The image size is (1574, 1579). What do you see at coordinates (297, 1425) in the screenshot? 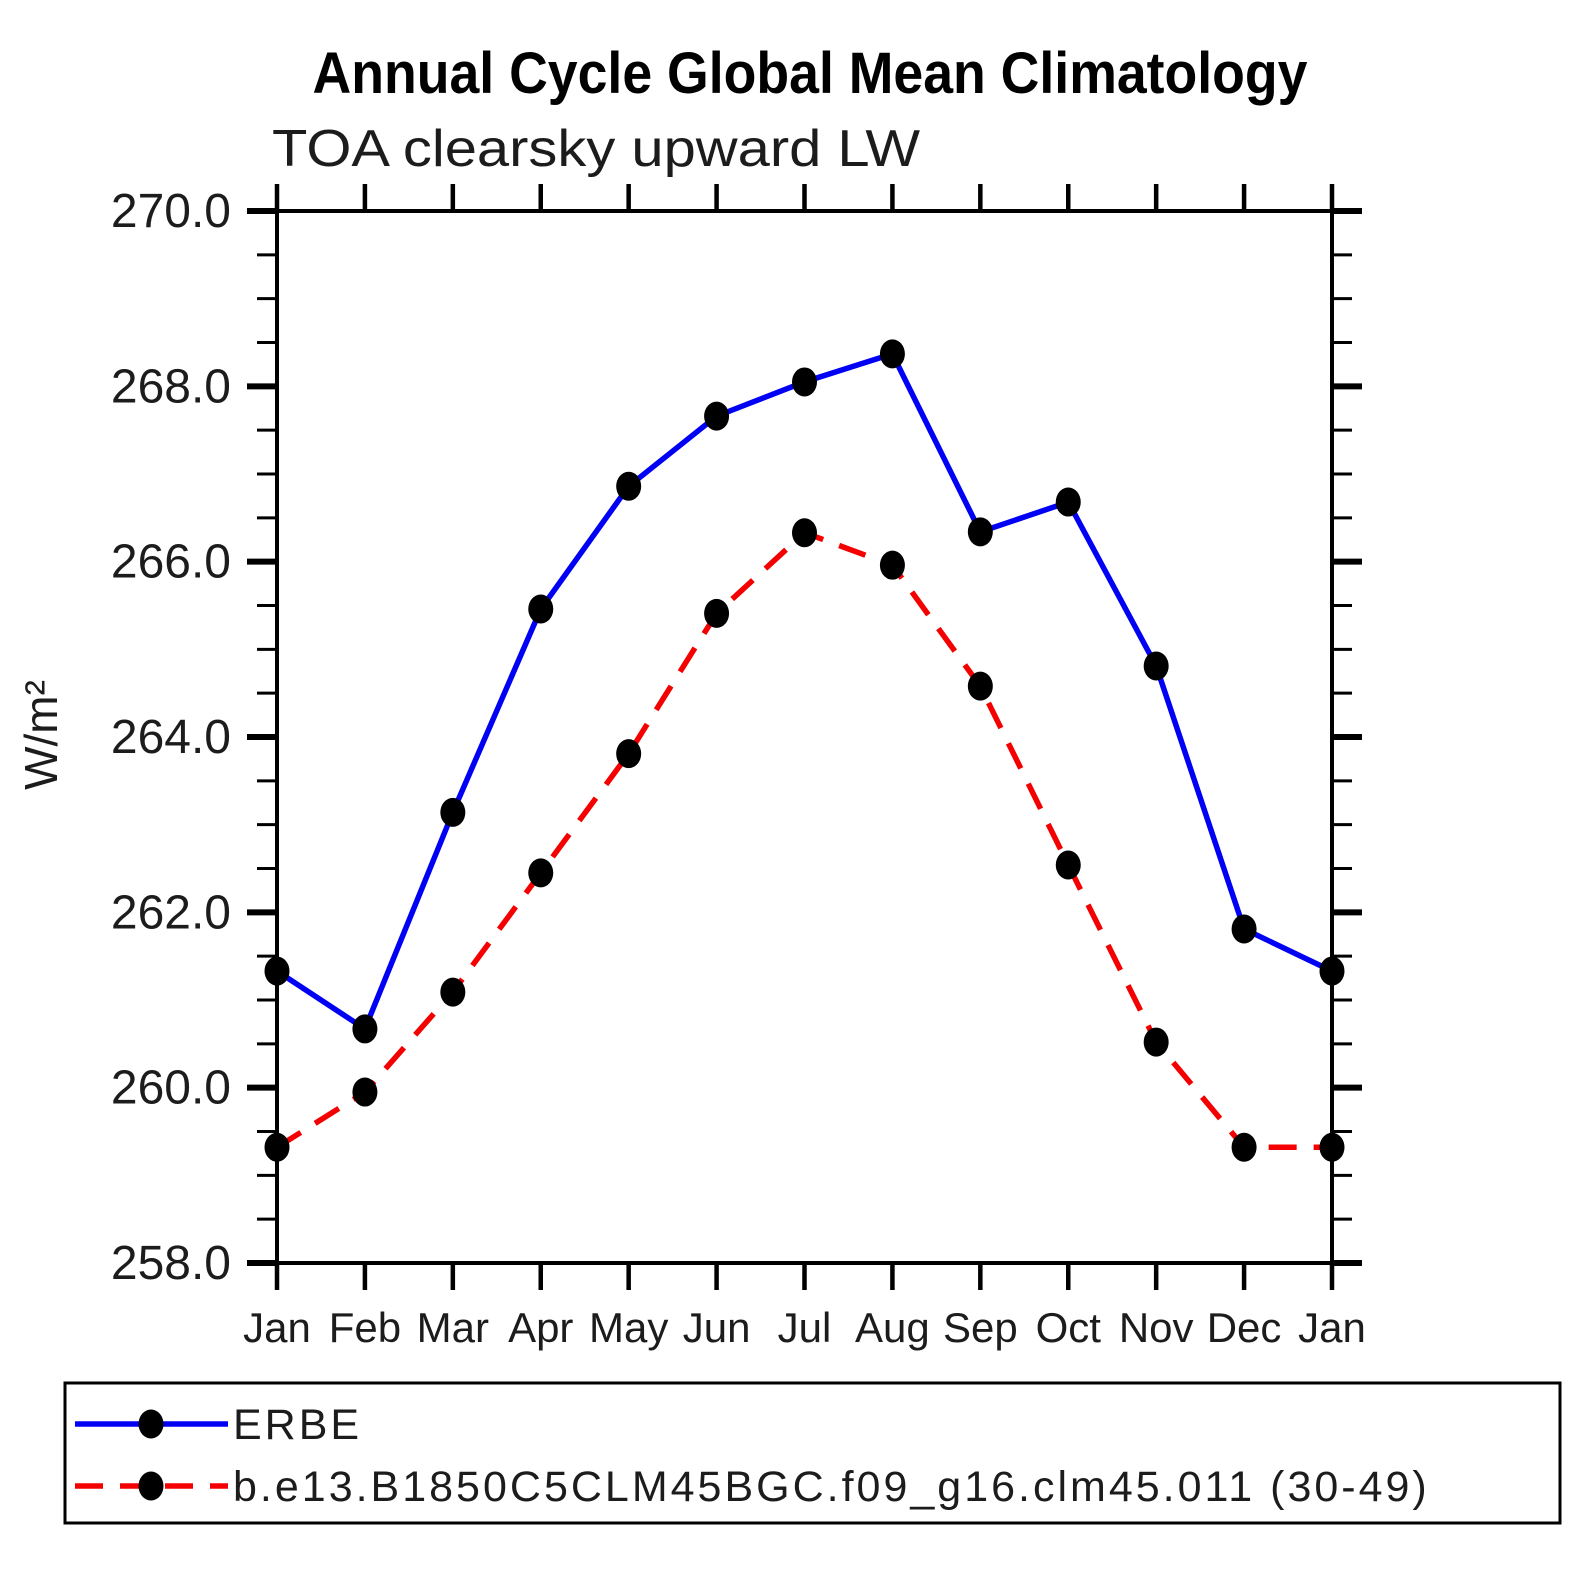
I see `legend-label: ERBE` at bounding box center [297, 1425].